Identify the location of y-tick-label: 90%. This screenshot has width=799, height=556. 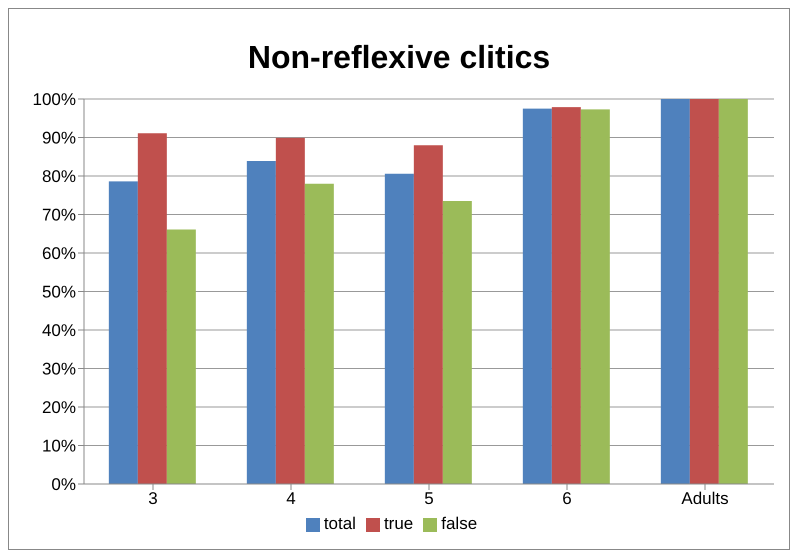
(59, 138).